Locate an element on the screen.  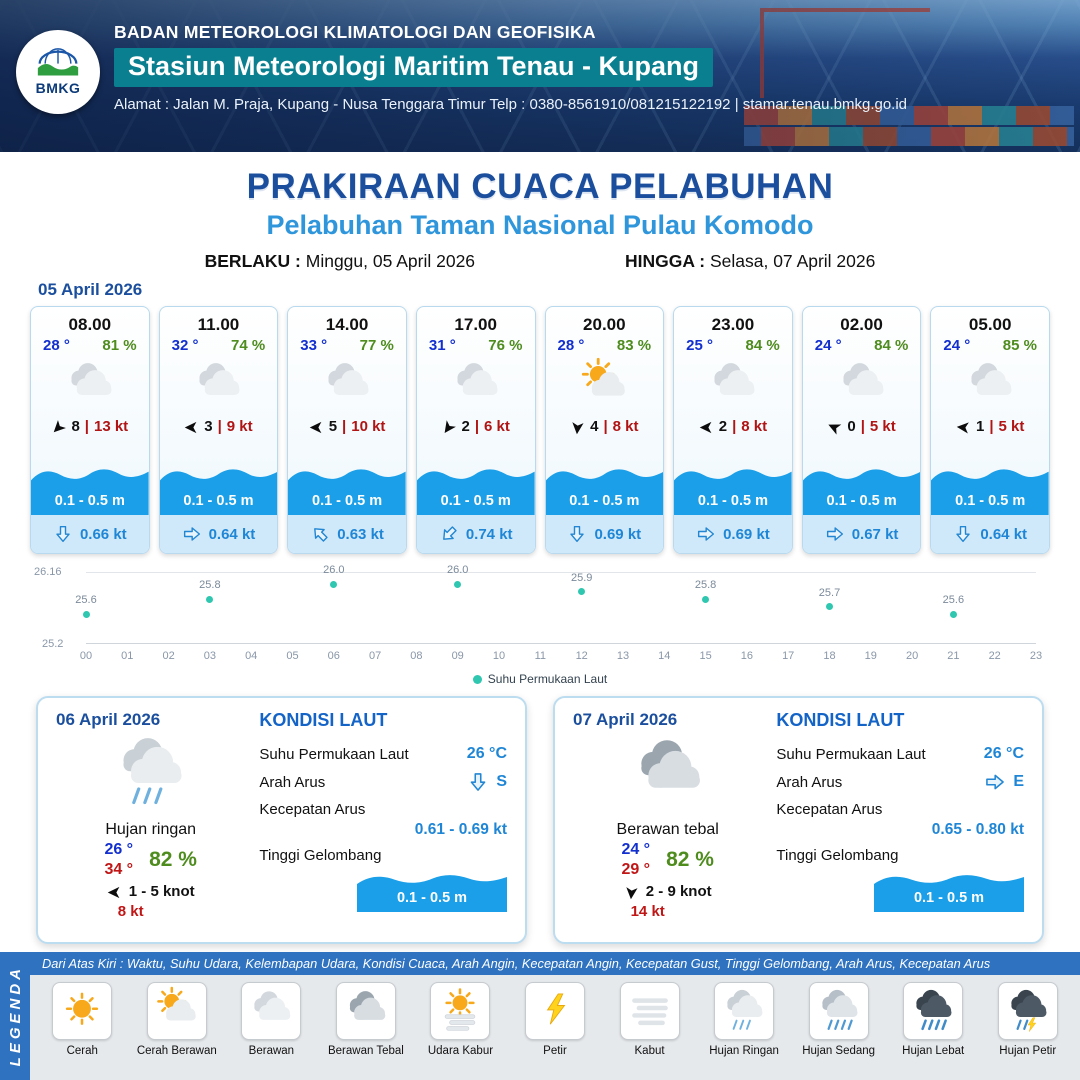
wind-speed: 1 is located at coordinates (980, 426).